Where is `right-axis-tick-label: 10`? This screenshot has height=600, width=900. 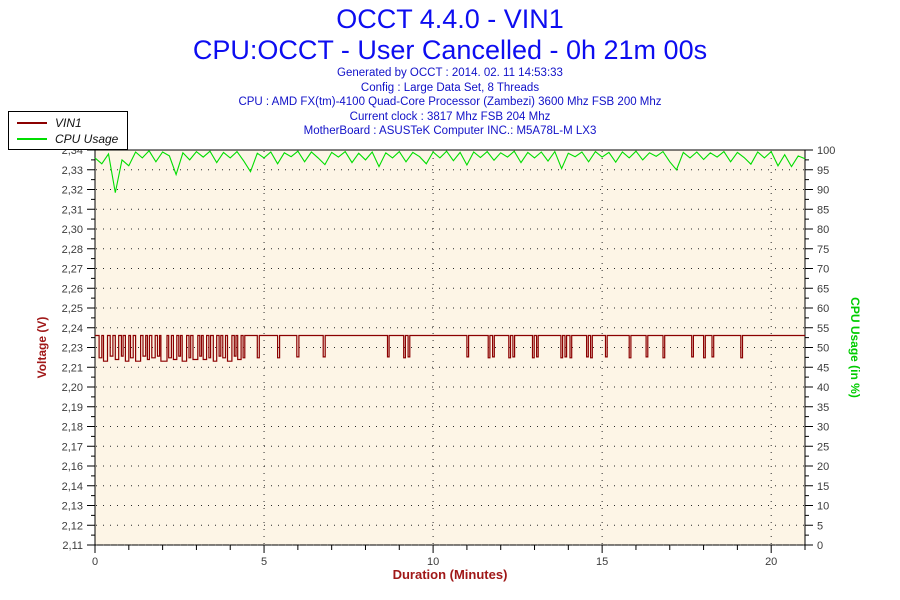
right-axis-tick-label: 10 is located at coordinates (823, 507).